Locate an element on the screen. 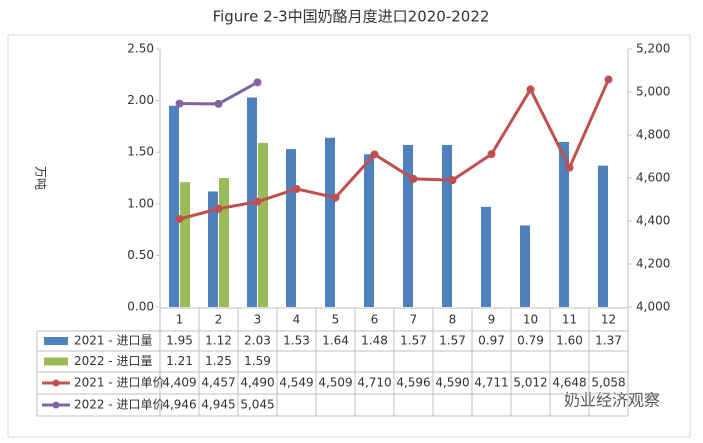  x-tick-label: 6 is located at coordinates (375, 320).